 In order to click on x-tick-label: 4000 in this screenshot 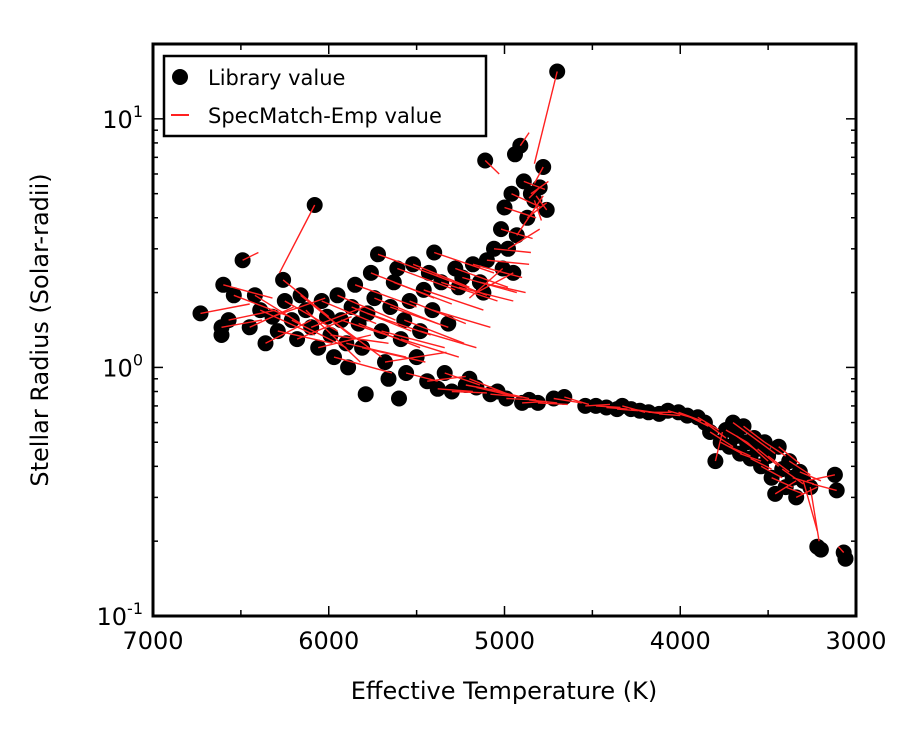, I will do `click(680, 641)`.